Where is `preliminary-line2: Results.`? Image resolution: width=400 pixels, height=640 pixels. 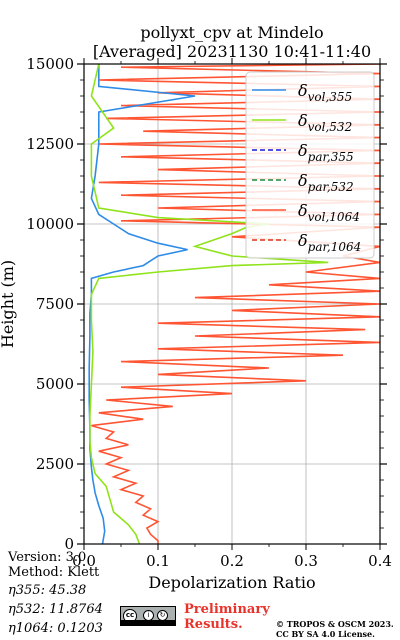 preliminary-line2: Results. is located at coordinates (213, 624).